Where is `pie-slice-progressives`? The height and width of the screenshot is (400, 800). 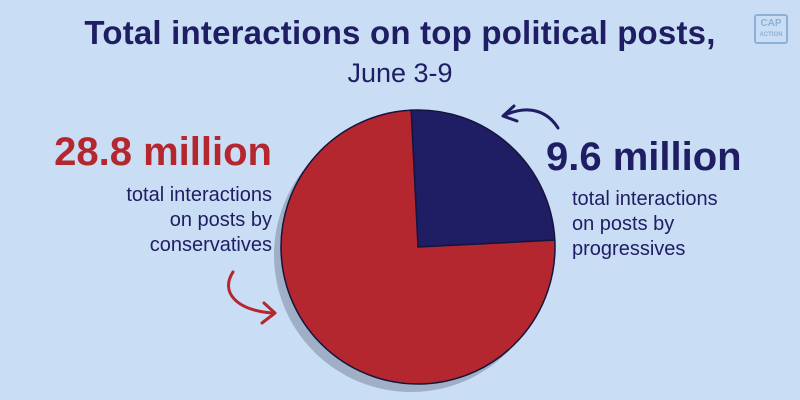 pie-slice-progressives is located at coordinates (483, 178).